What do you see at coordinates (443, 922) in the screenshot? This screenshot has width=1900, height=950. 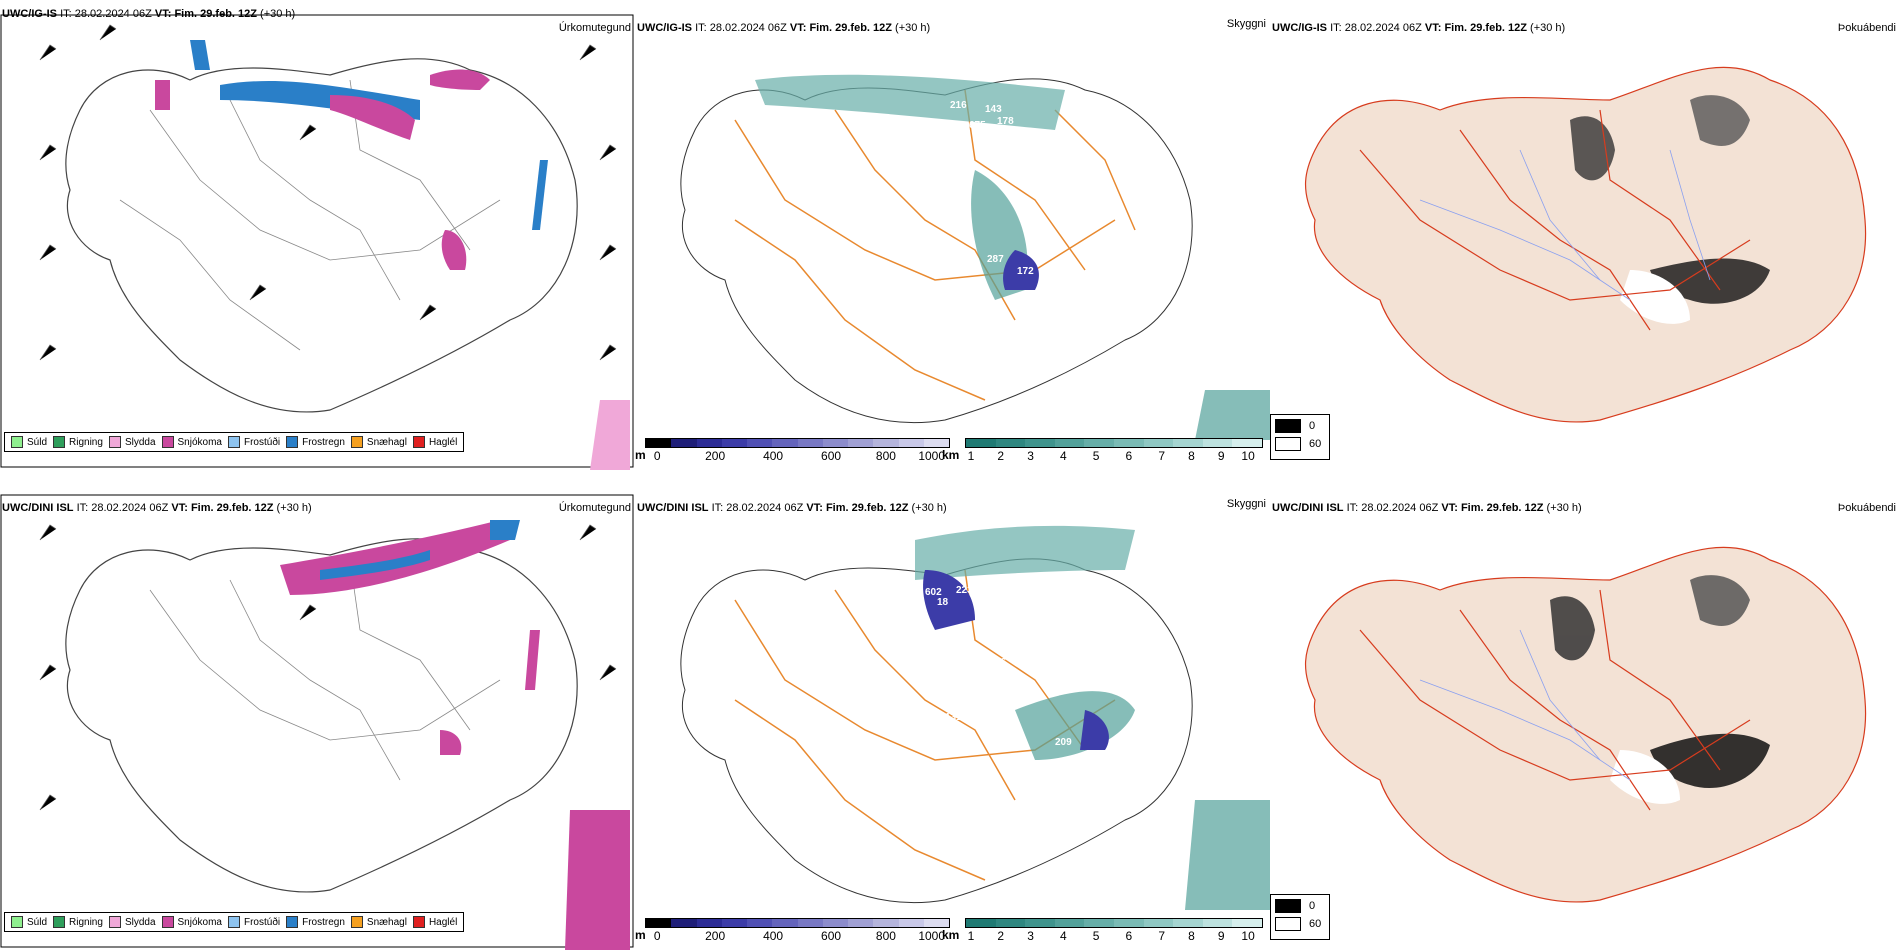 I see `legend-label: Haglél` at bounding box center [443, 922].